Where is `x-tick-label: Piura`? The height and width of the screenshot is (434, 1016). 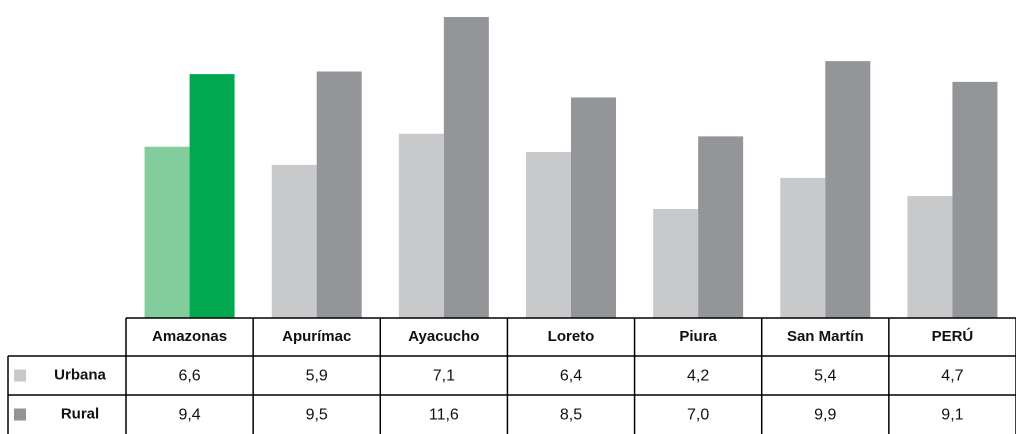
x-tick-label: Piura is located at coordinates (698, 336).